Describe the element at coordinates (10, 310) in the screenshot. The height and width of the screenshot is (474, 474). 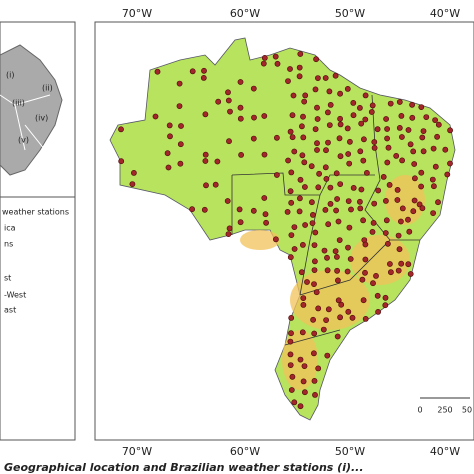
I see `legend-label: ast` at that location.